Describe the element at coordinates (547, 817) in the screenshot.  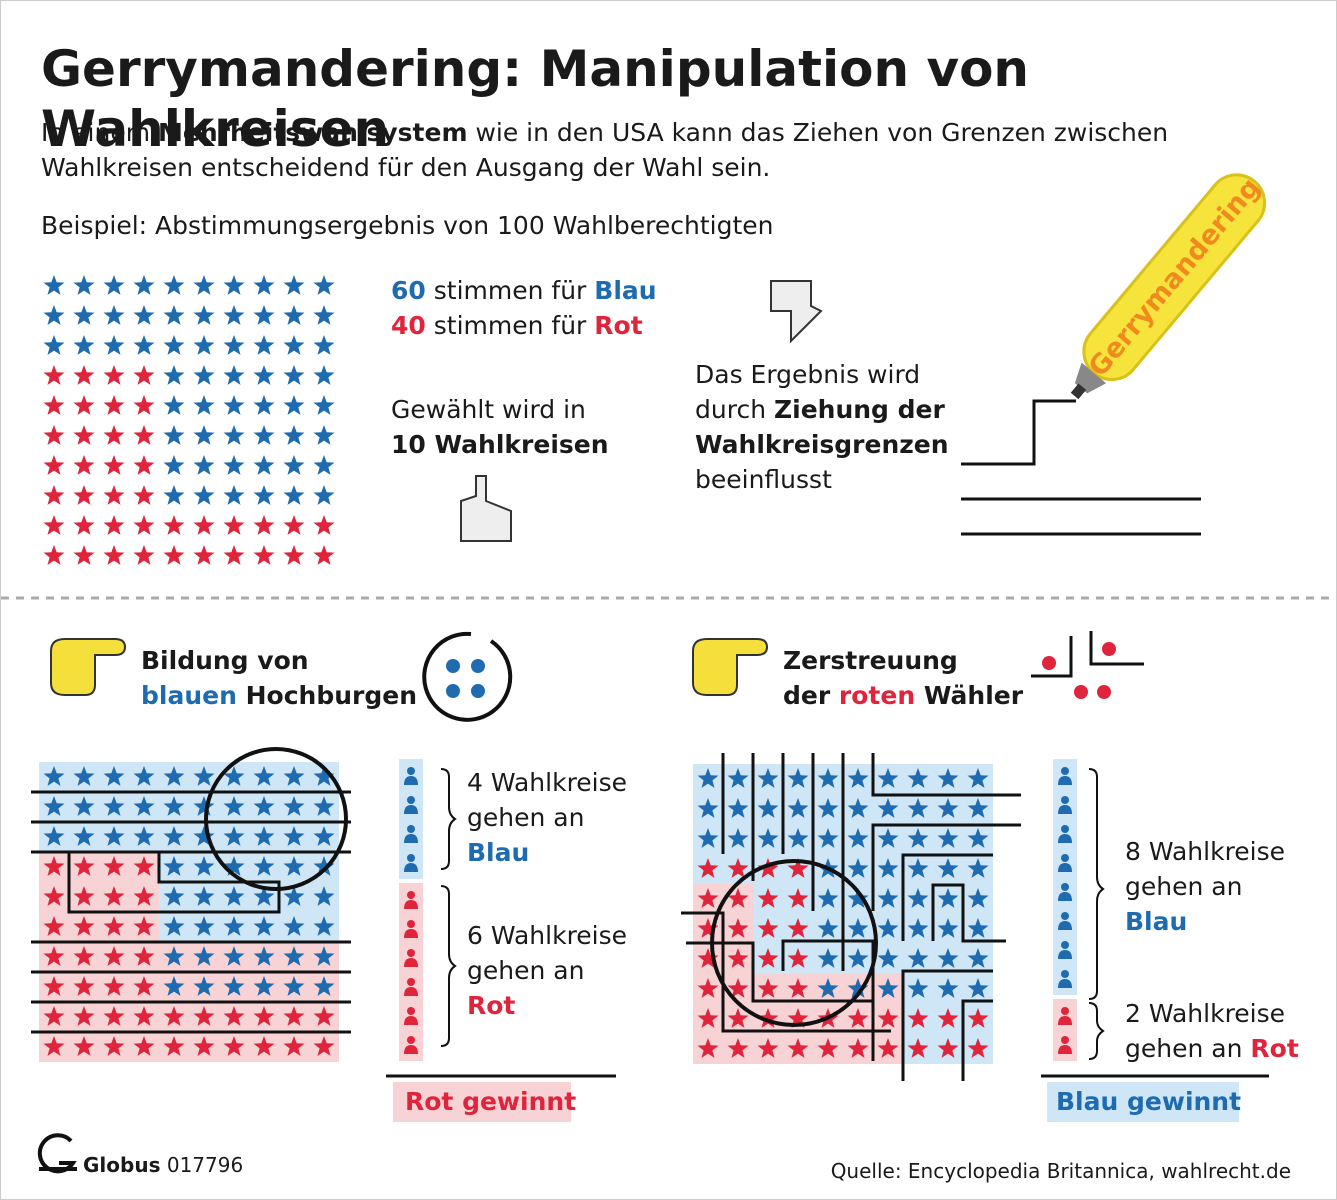
I see `result: 4 Wahlkreise gehen an Blau` at that location.